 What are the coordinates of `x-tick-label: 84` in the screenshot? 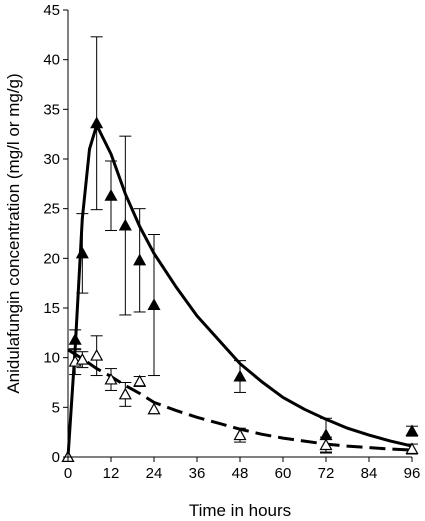 It's located at (369, 473).